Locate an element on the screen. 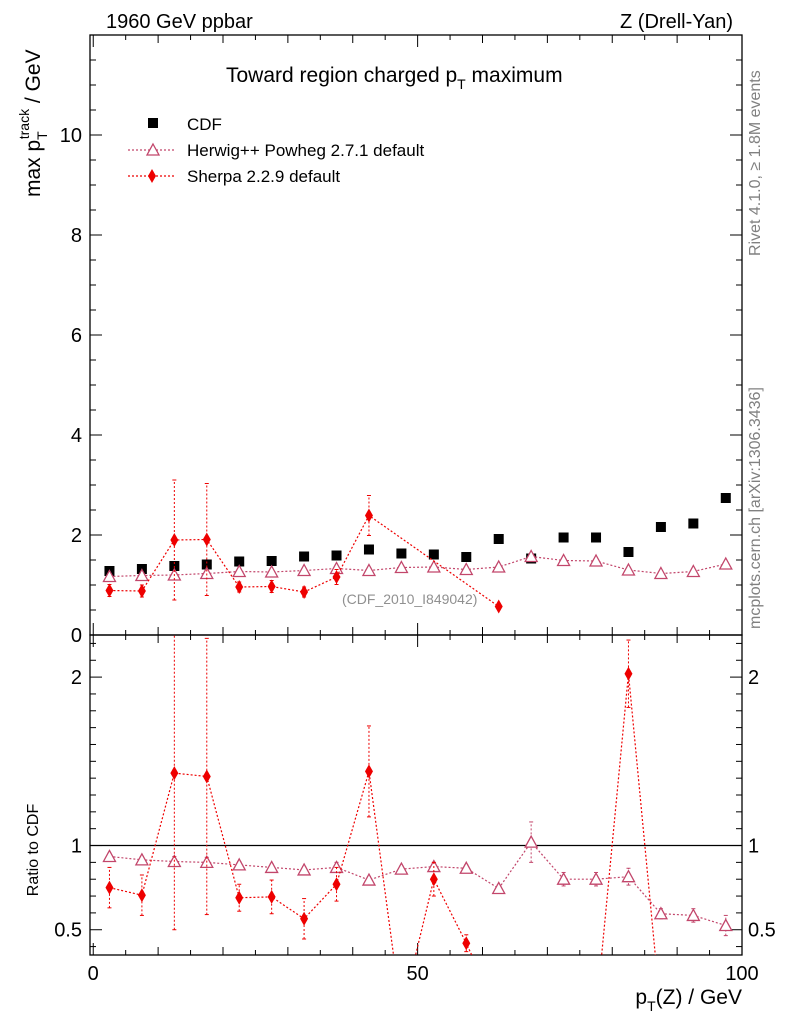  main-ytick-label: 0 is located at coordinates (76, 636).